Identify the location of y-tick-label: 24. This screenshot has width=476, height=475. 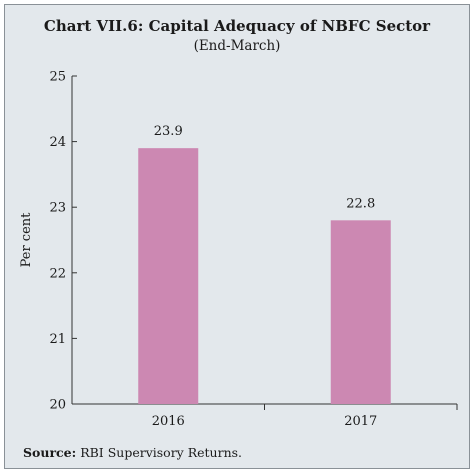
(57, 142).